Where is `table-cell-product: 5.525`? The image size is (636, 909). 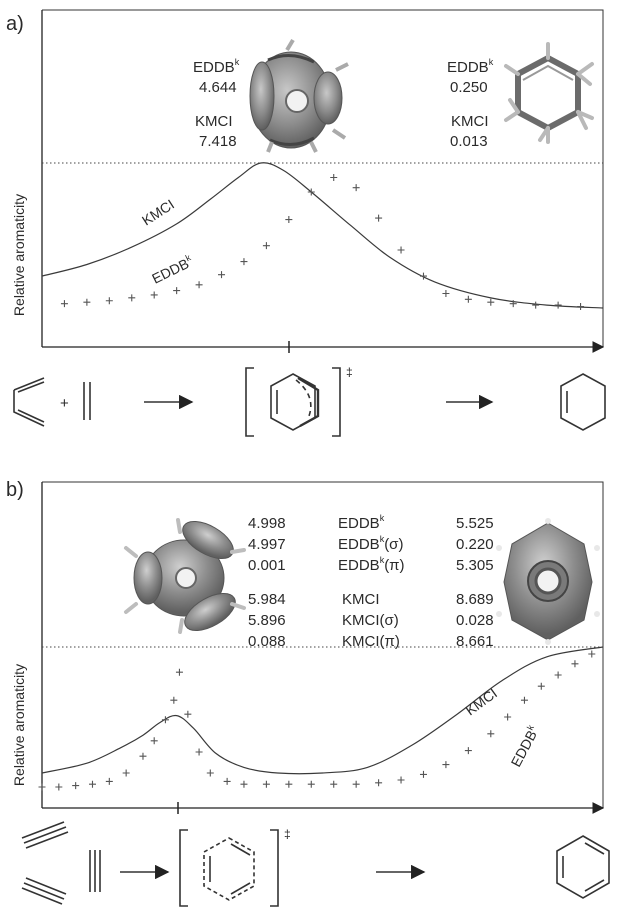 table-cell-product: 5.525 is located at coordinates (475, 523).